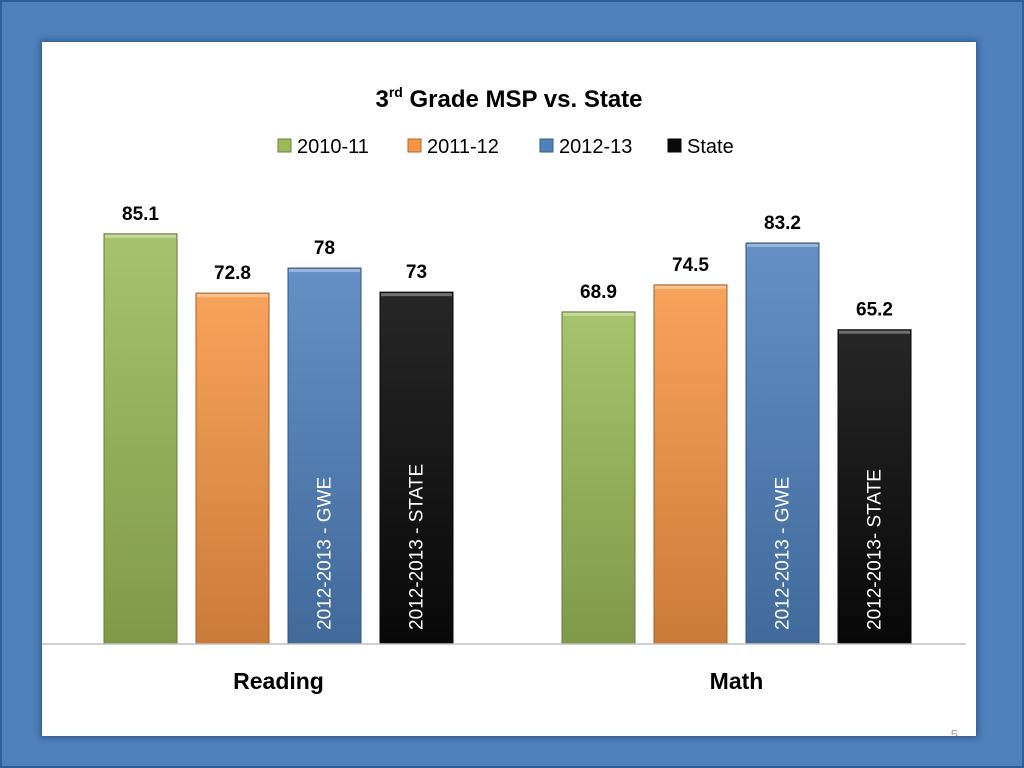  Describe the element at coordinates (278, 681) in the screenshot. I see `category-label-reading: Reading` at that location.